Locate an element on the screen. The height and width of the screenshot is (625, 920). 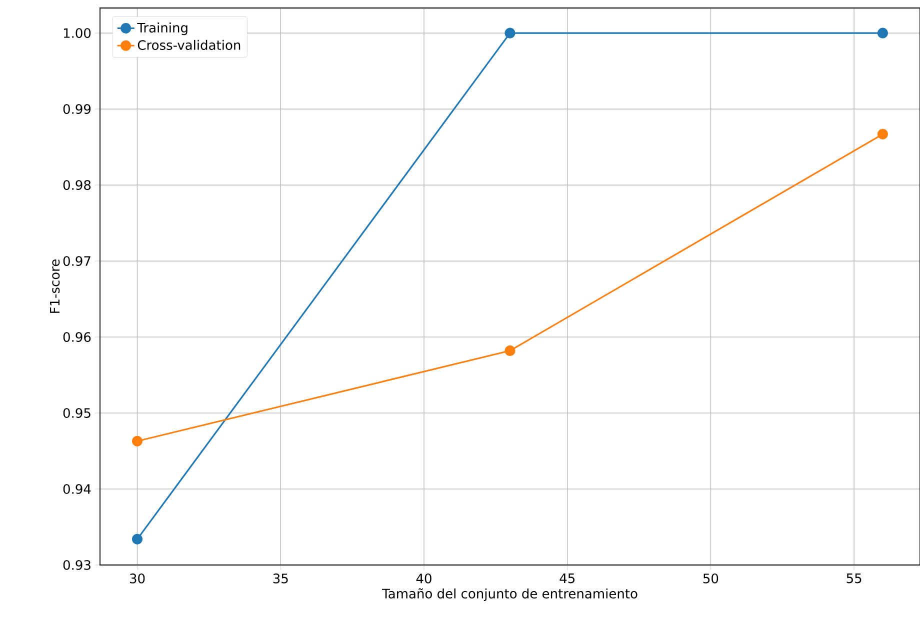
x-axis-title: Tamaño del conjunto de entrenamiento is located at coordinates (510, 595).